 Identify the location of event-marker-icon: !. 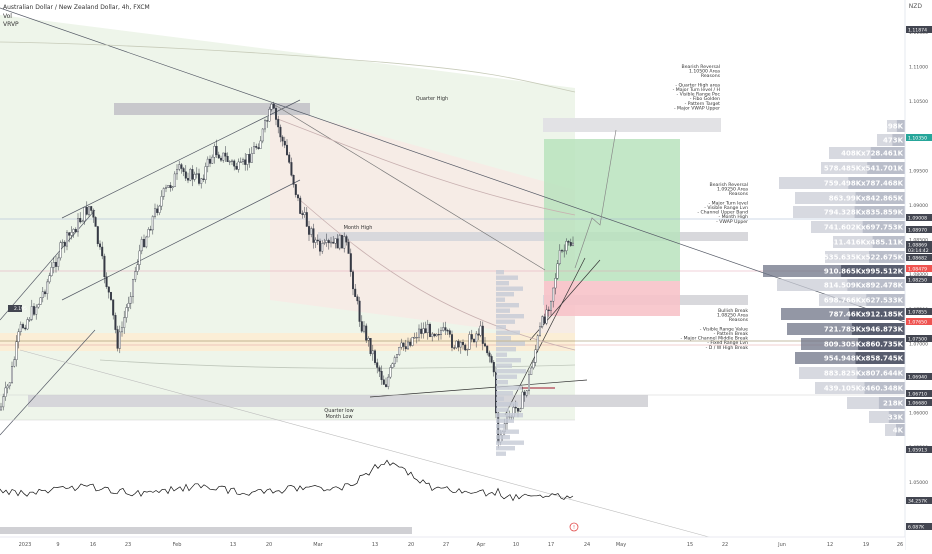
(574, 527).